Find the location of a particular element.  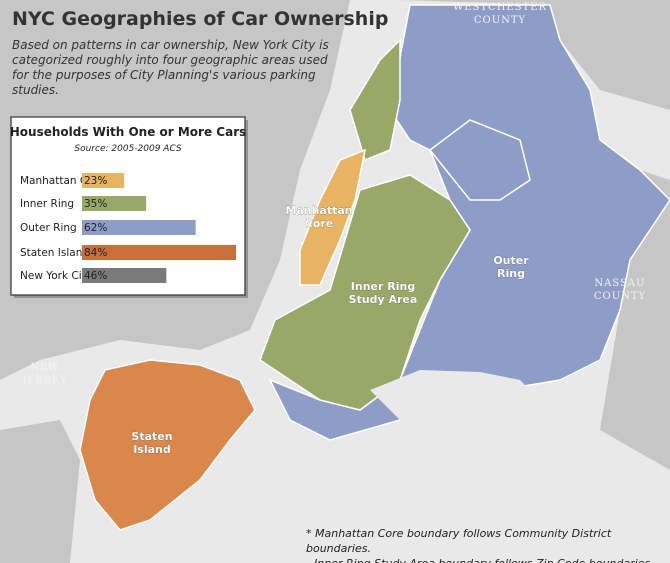

map-label: Study Area is located at coordinates (383, 299).